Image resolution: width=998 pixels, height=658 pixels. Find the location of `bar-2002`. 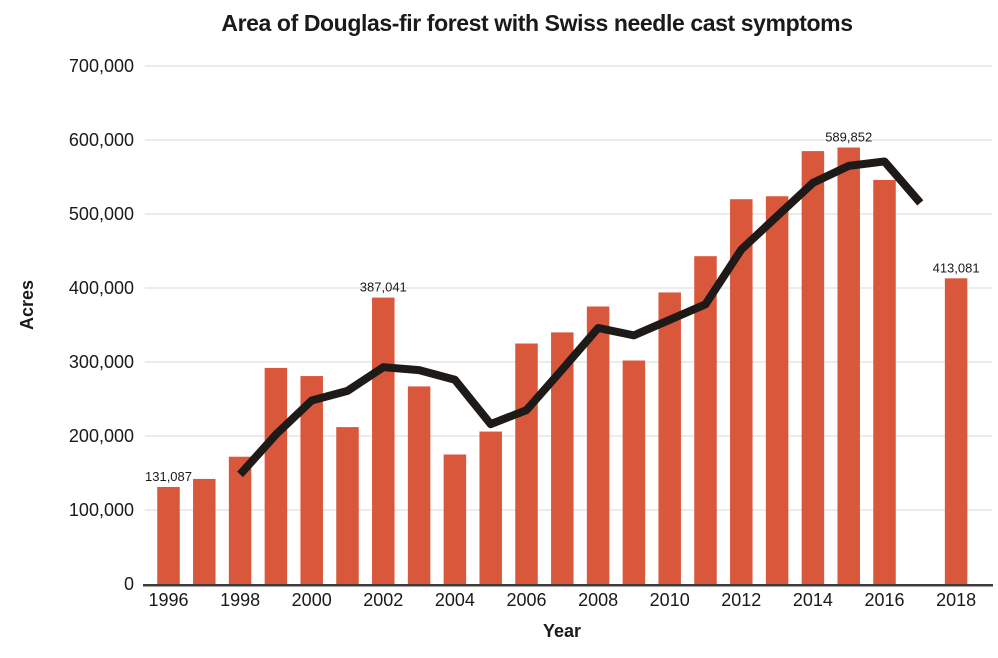

bar-2002 is located at coordinates (383, 440).